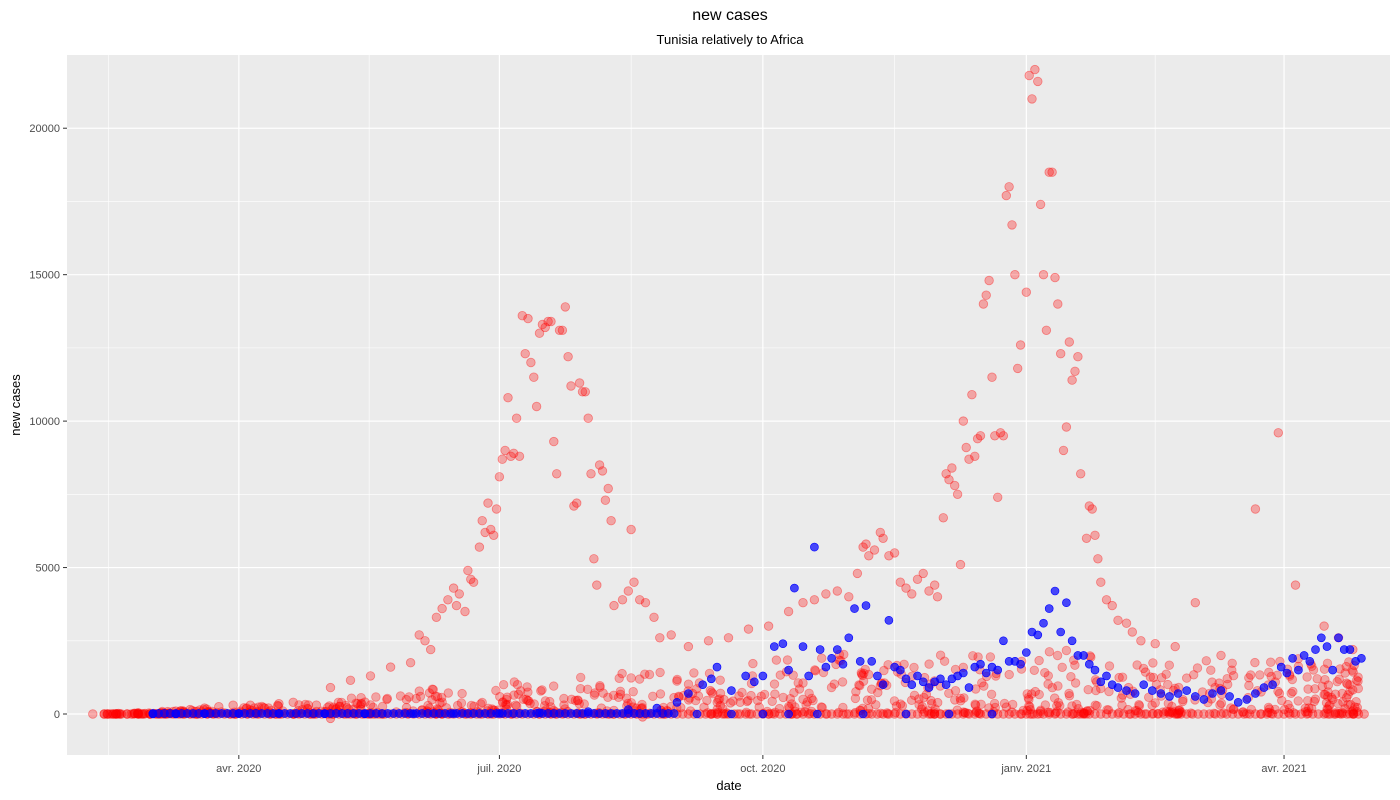 The width and height of the screenshot is (1400, 800). I want to click on chart-subtitle: Tunisia relatively to Africa, so click(730, 39).